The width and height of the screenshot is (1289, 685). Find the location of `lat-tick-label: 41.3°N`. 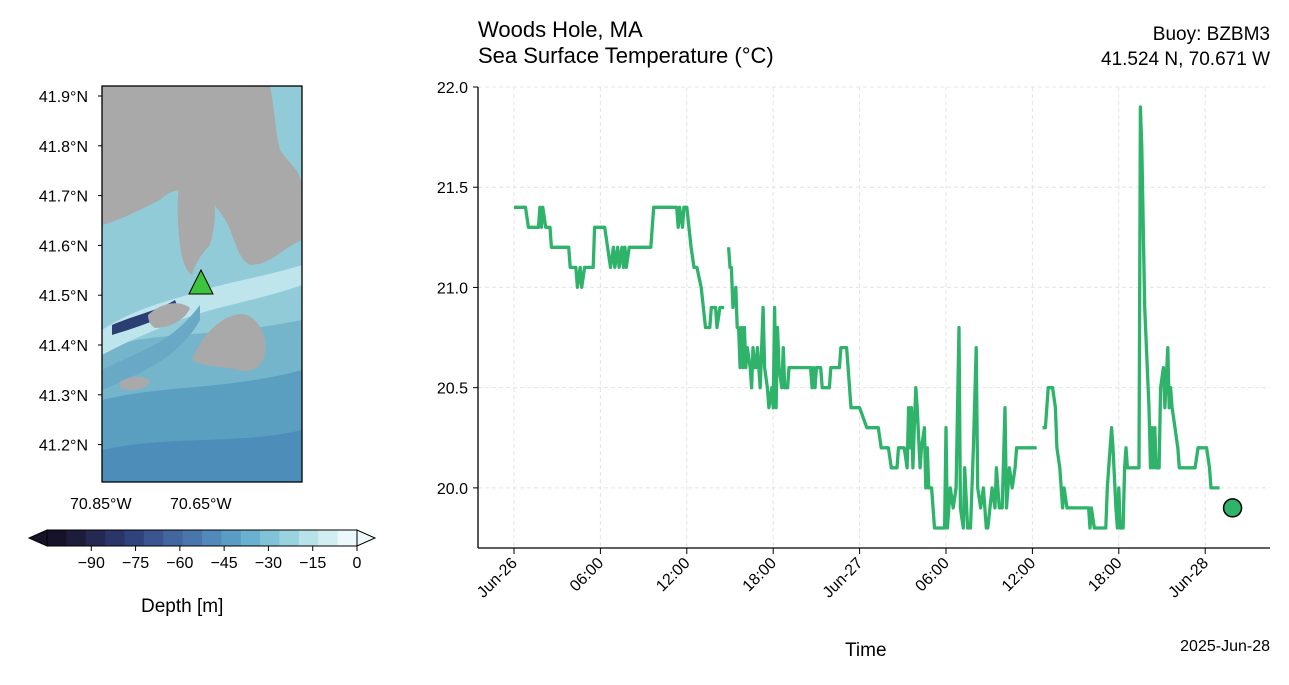

lat-tick-label: 41.3°N is located at coordinates (63, 396).